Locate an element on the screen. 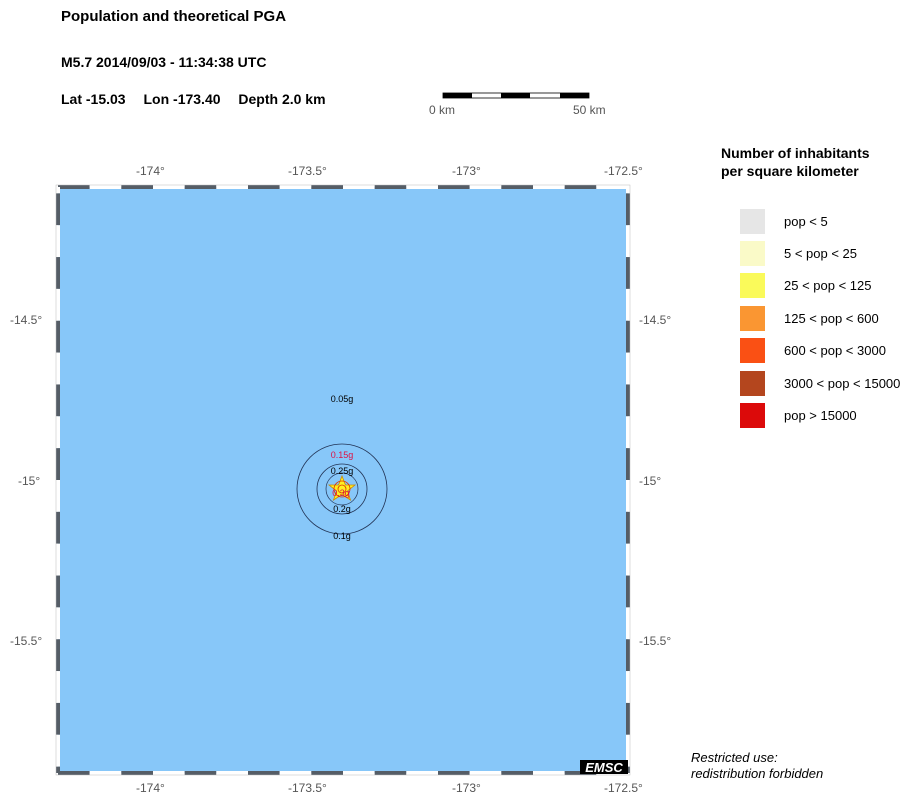 The width and height of the screenshot is (917, 806). emsc-logo: EMSC is located at coordinates (604, 767).